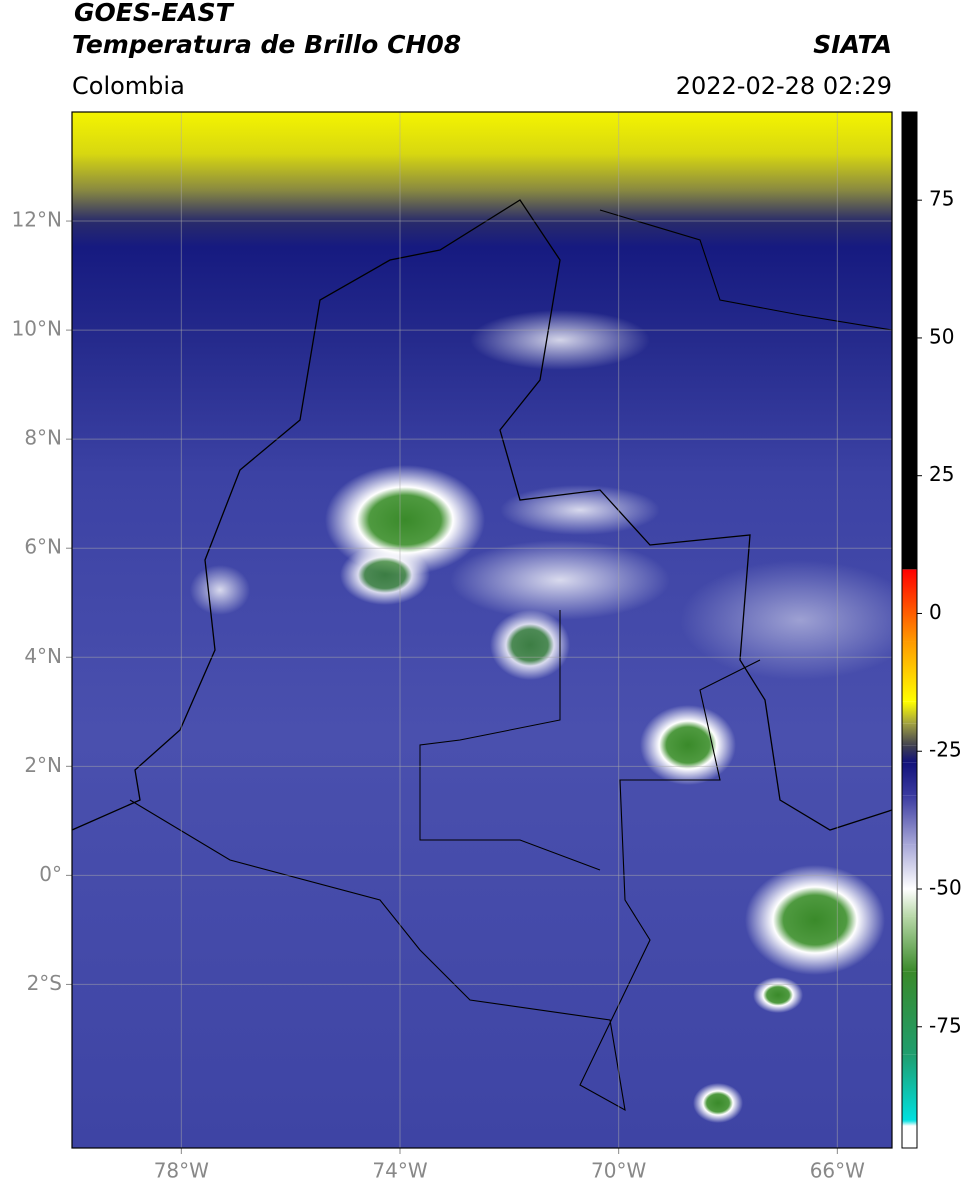  What do you see at coordinates (935, 612) in the screenshot?
I see `colorbar-tick-label: 0` at bounding box center [935, 612].